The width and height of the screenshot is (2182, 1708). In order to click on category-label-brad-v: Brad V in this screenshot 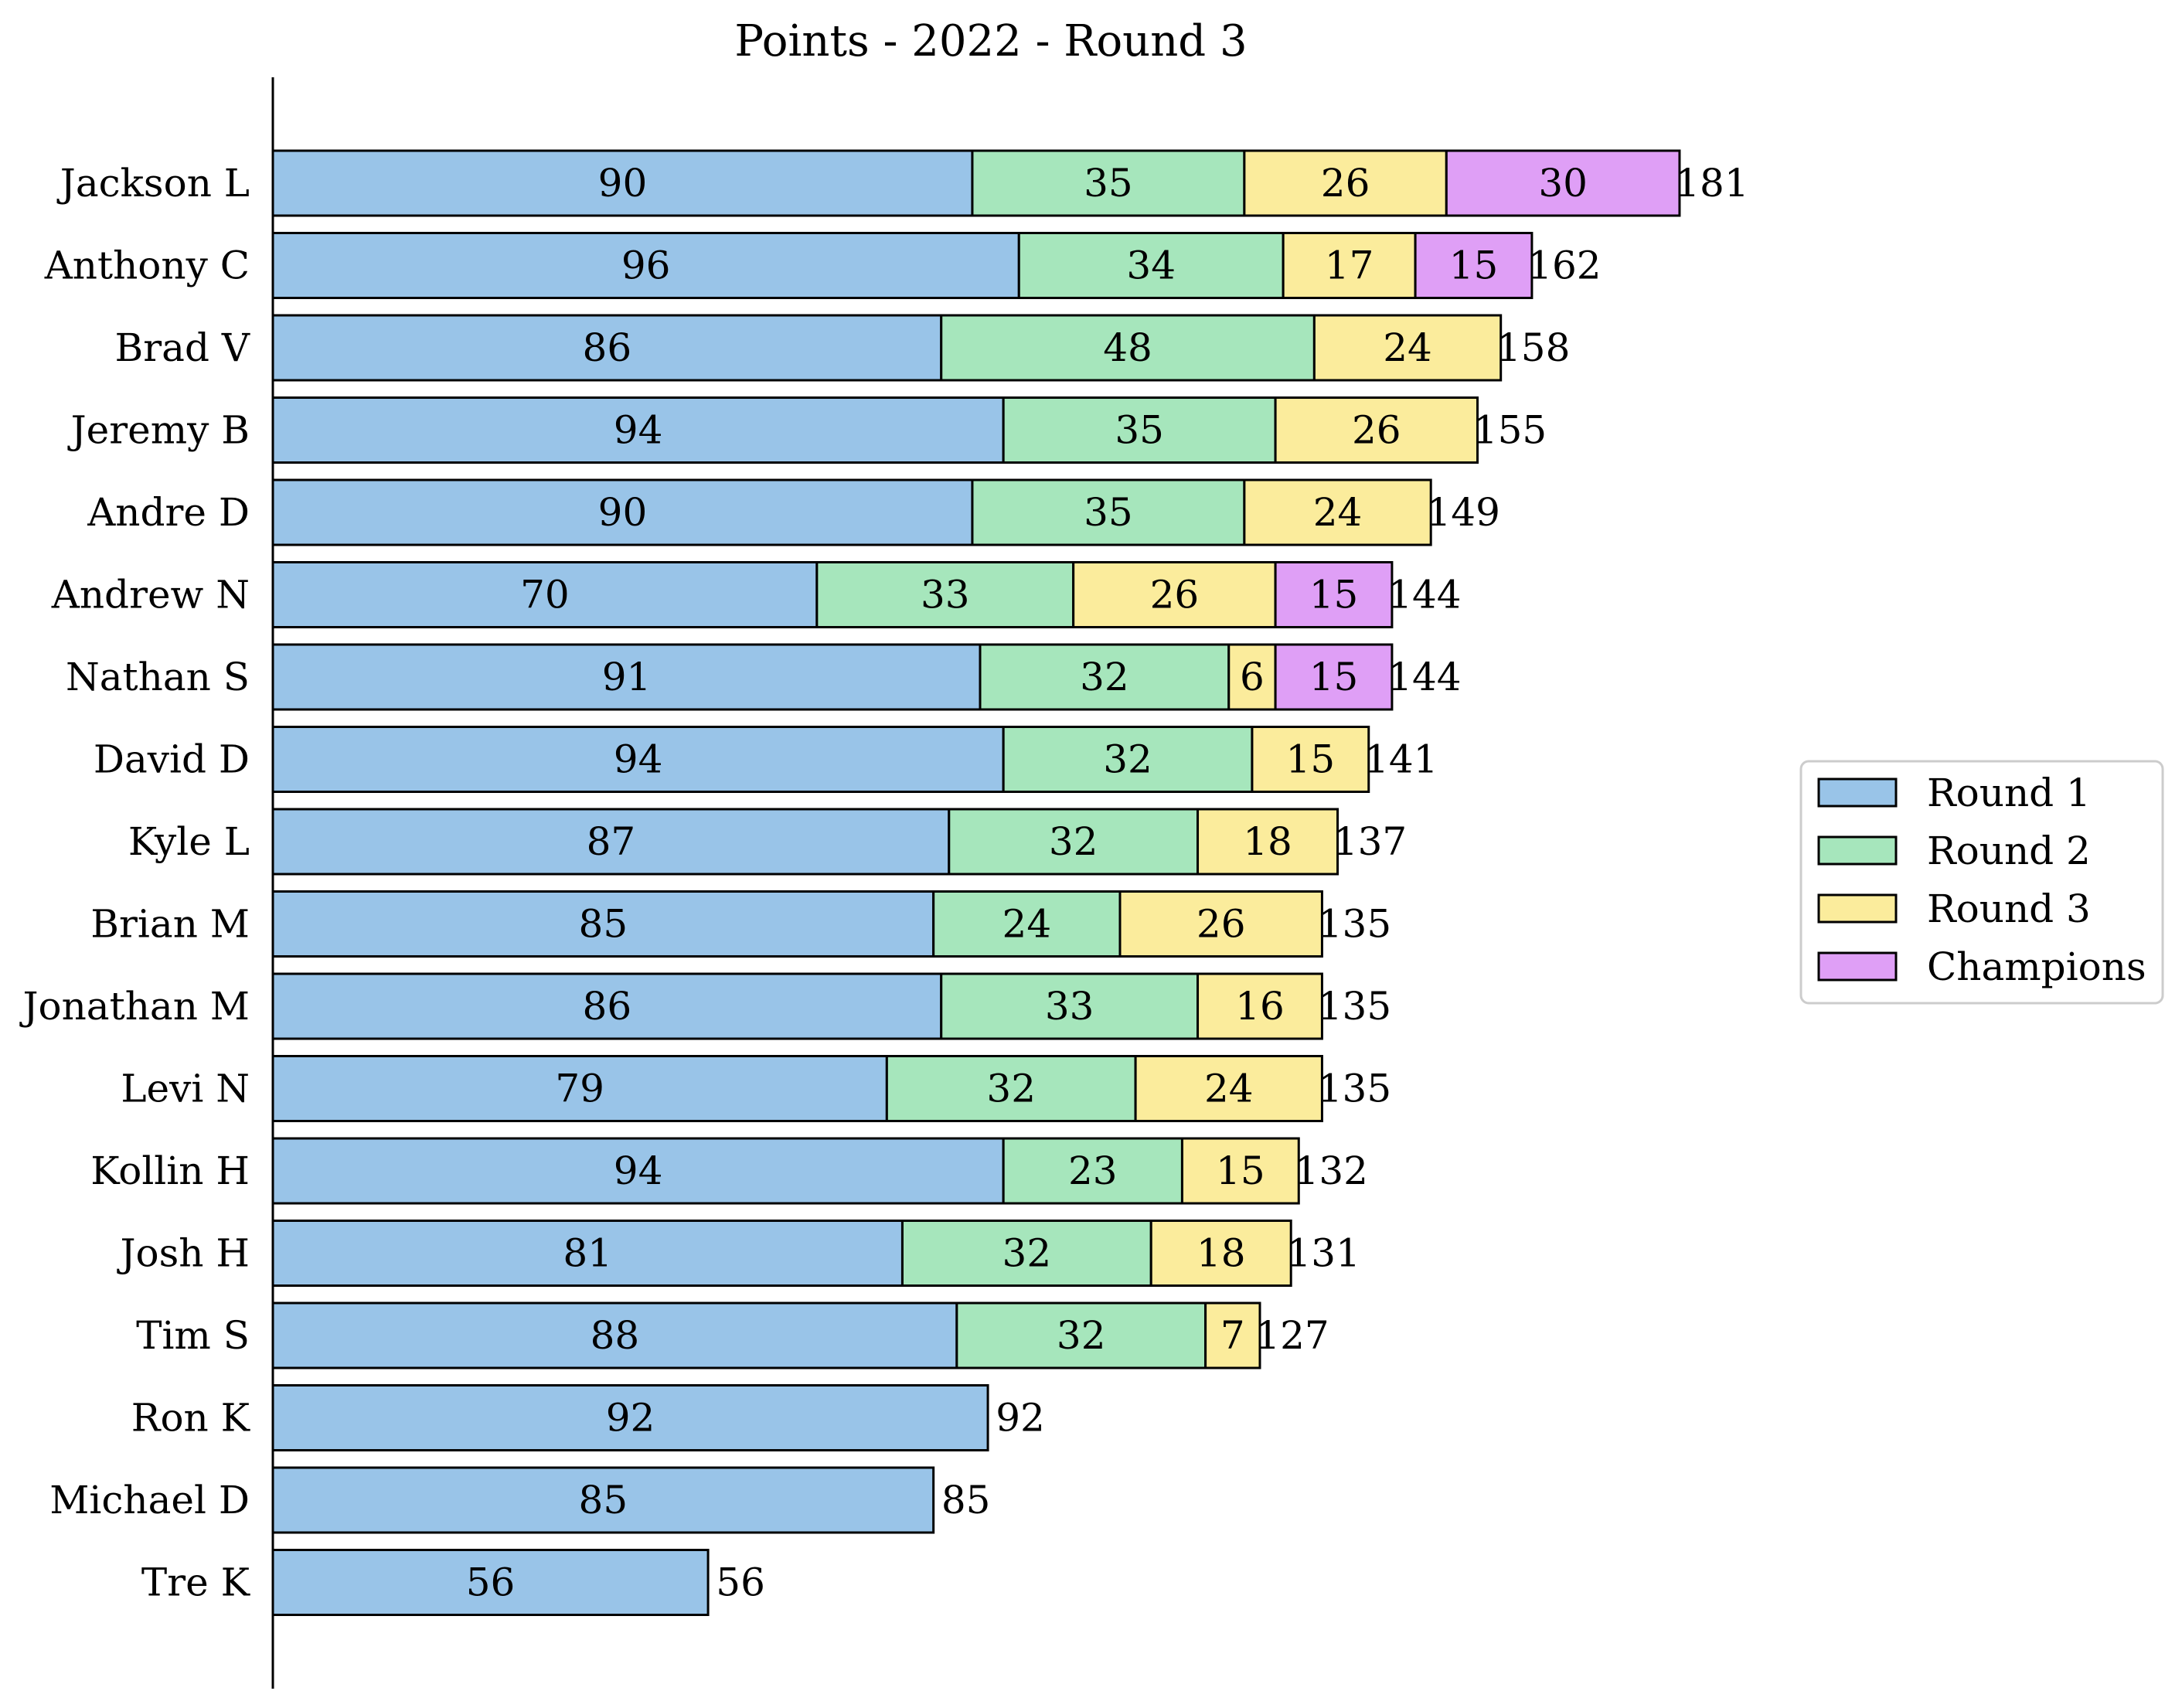, I will do `click(182, 348)`.